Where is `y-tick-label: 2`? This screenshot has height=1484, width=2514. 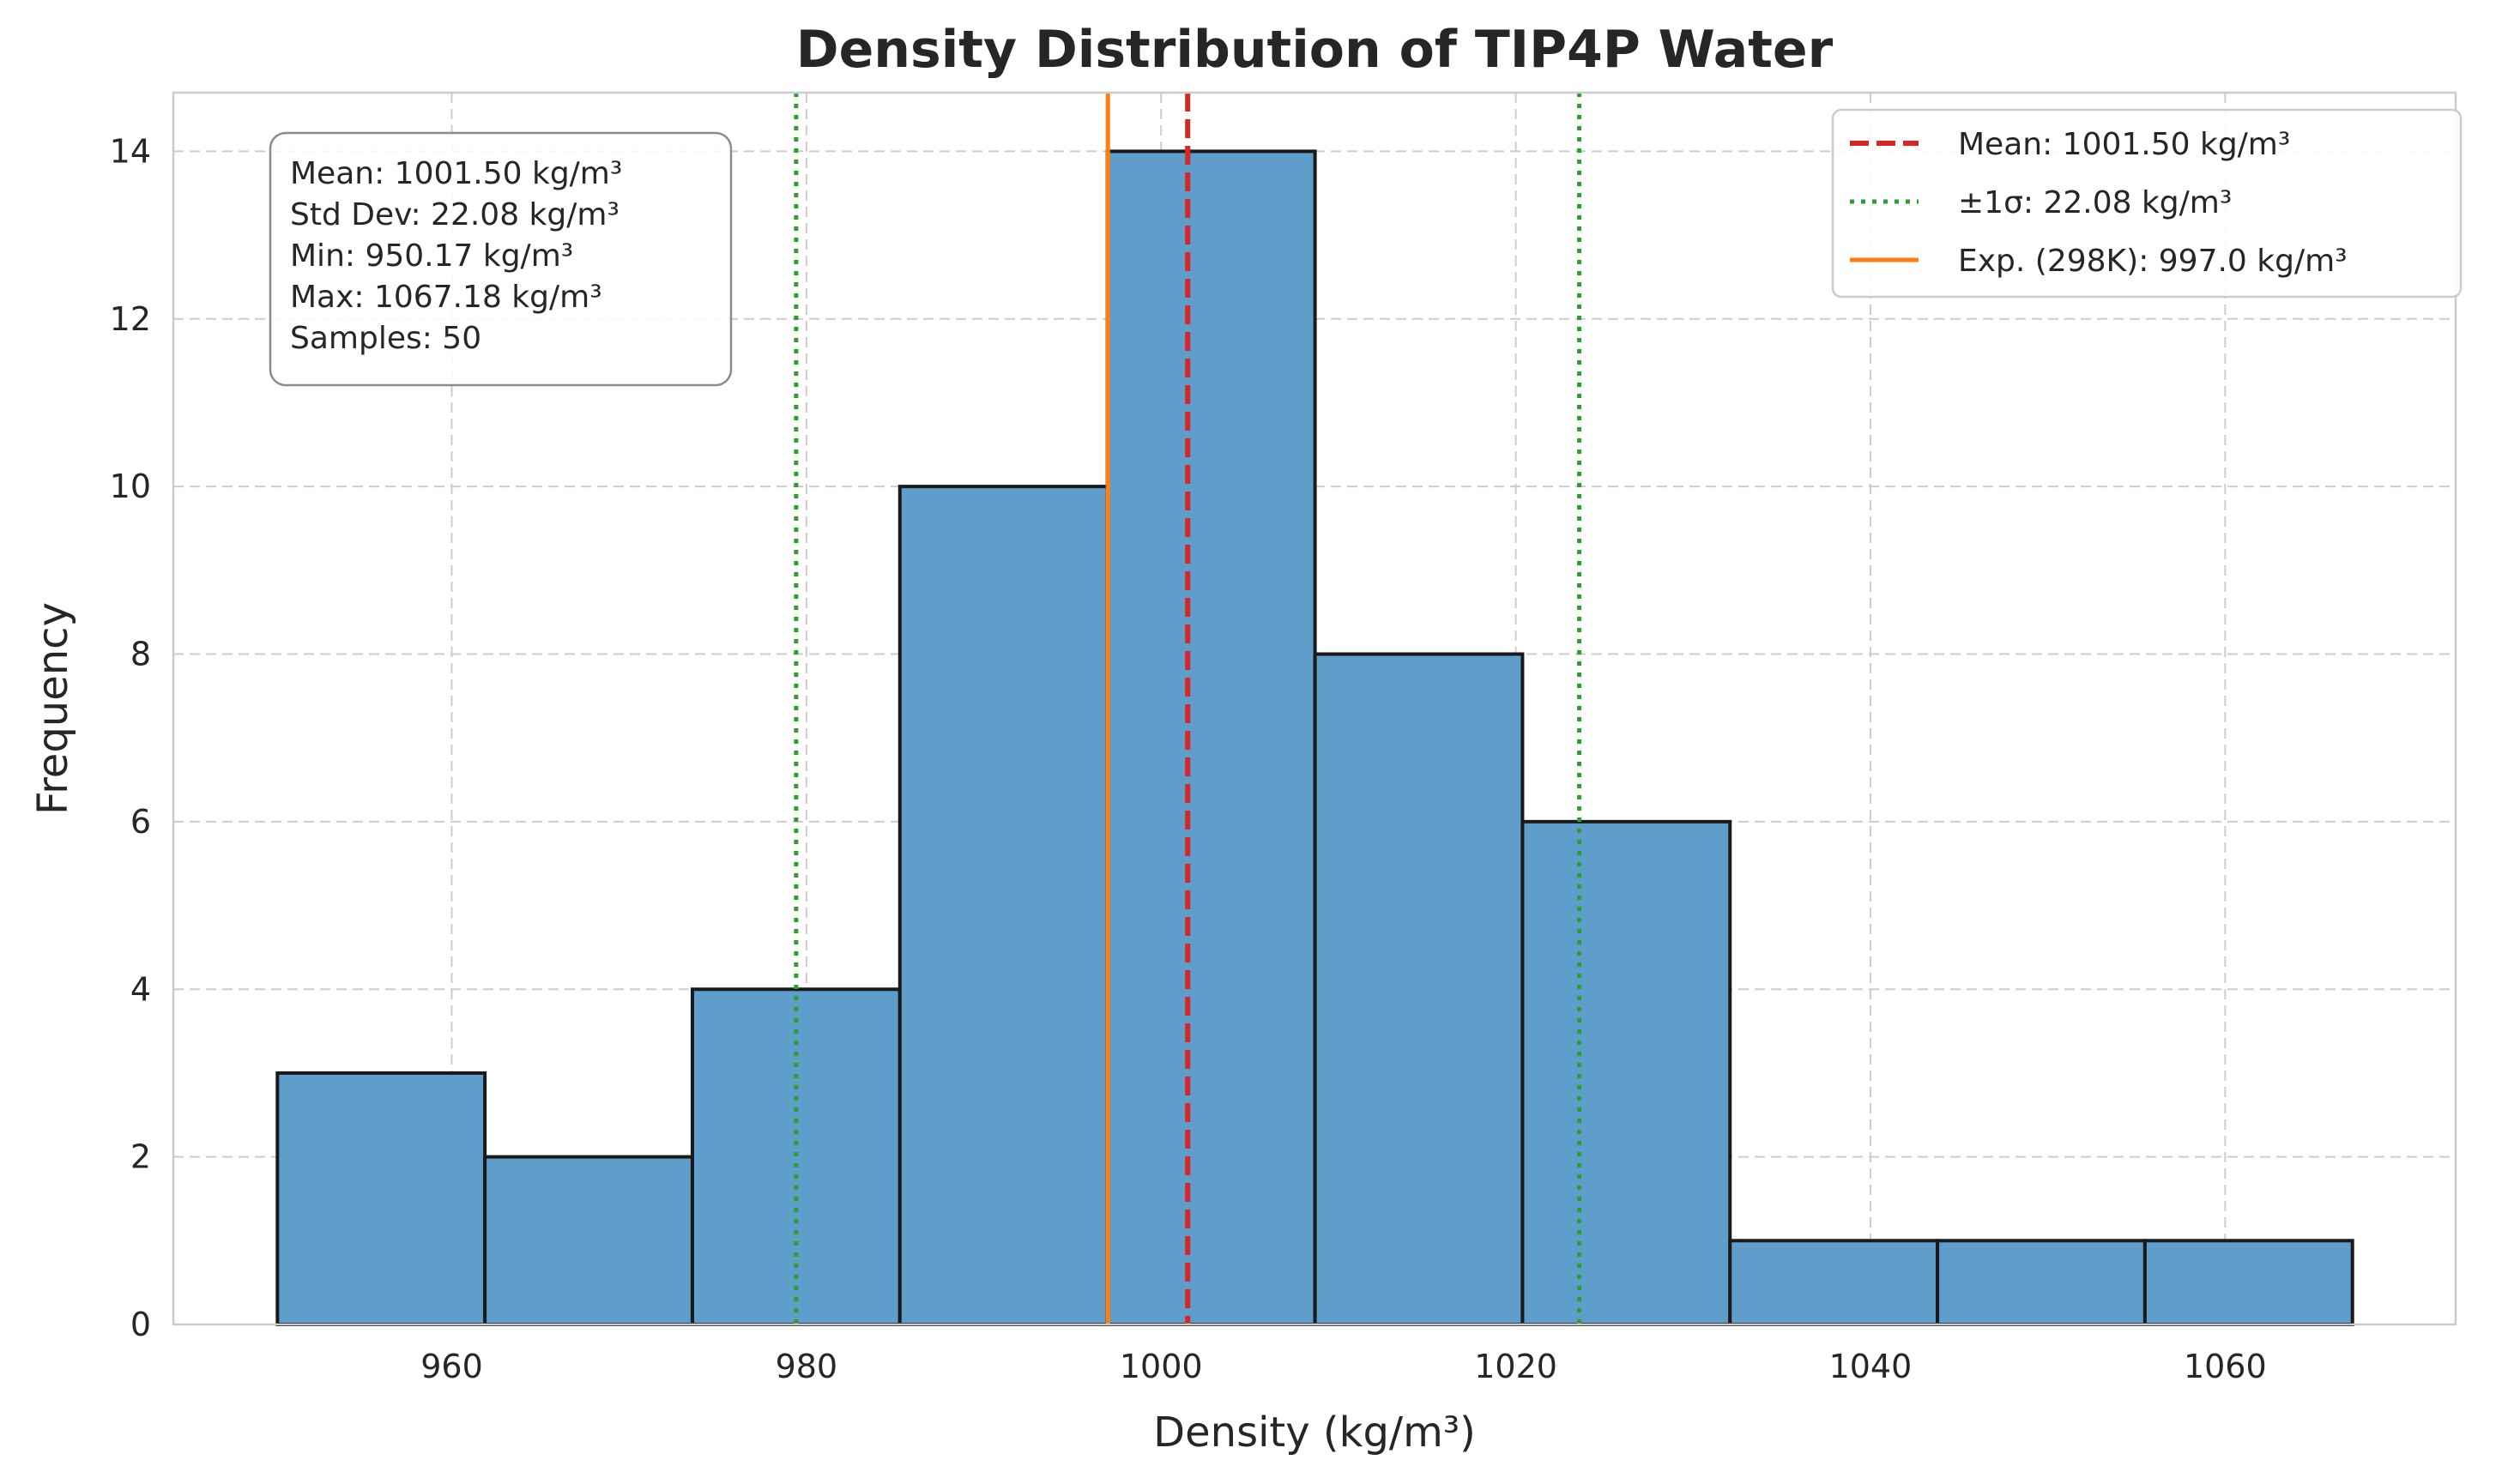 y-tick-label: 2 is located at coordinates (141, 1157).